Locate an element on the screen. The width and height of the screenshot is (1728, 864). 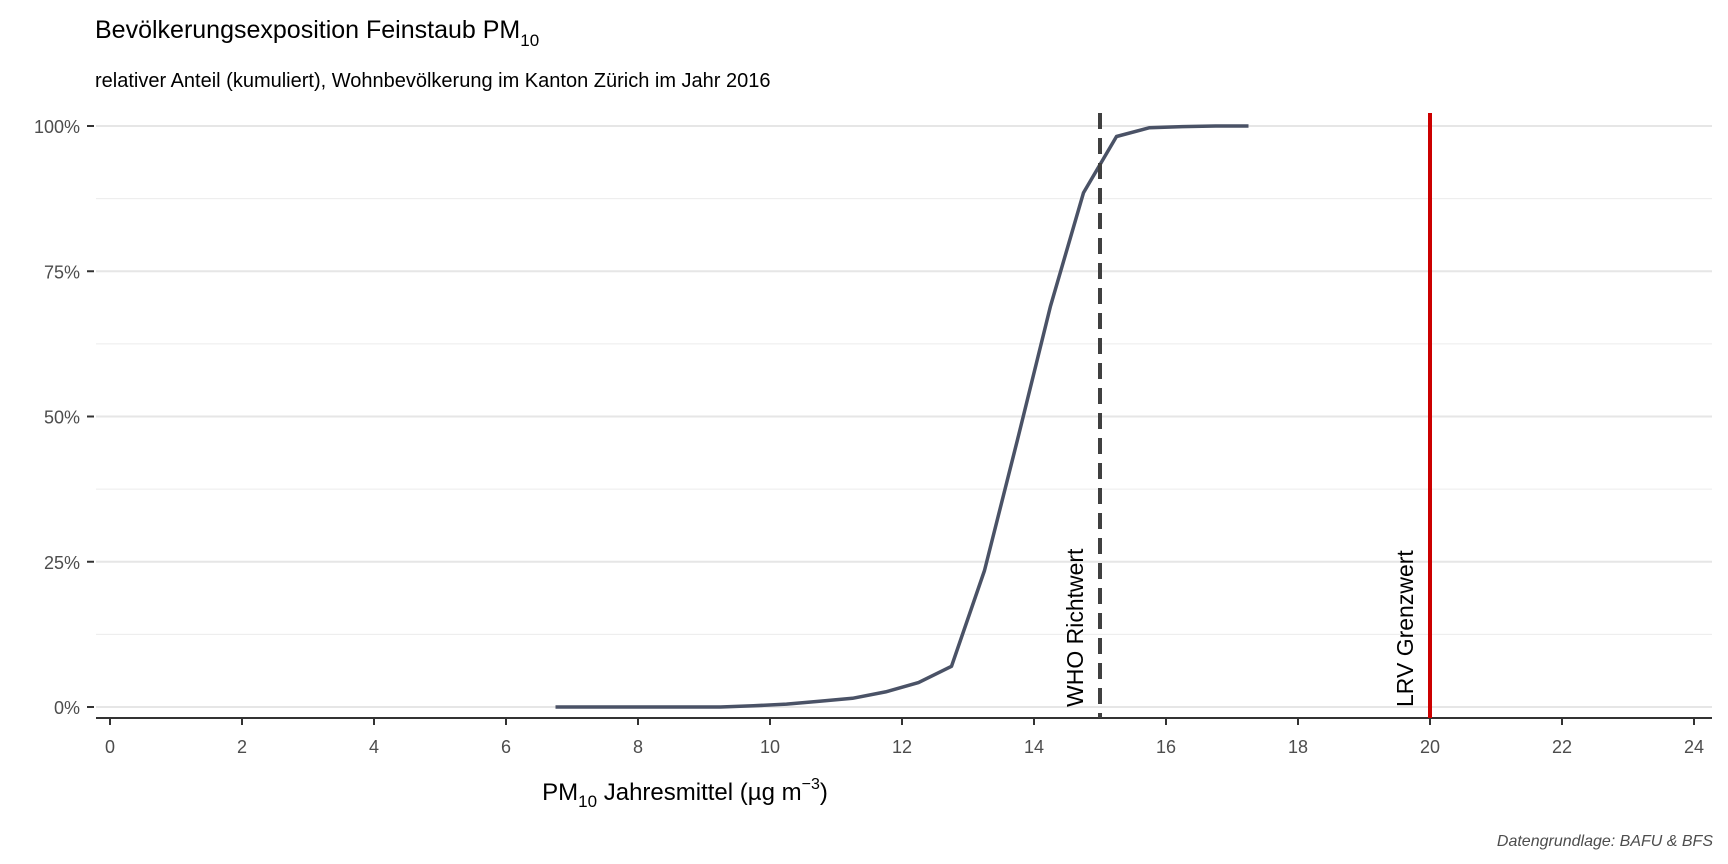
x-tick-label: 12 is located at coordinates (902, 747).